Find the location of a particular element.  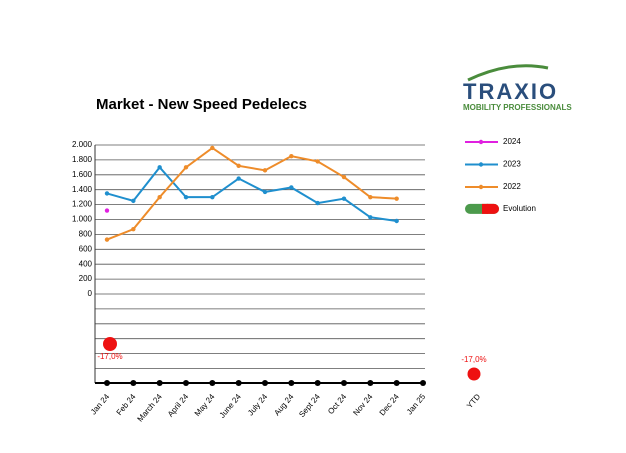

x-tick-label: Dec 24 is located at coordinates (390, 405).